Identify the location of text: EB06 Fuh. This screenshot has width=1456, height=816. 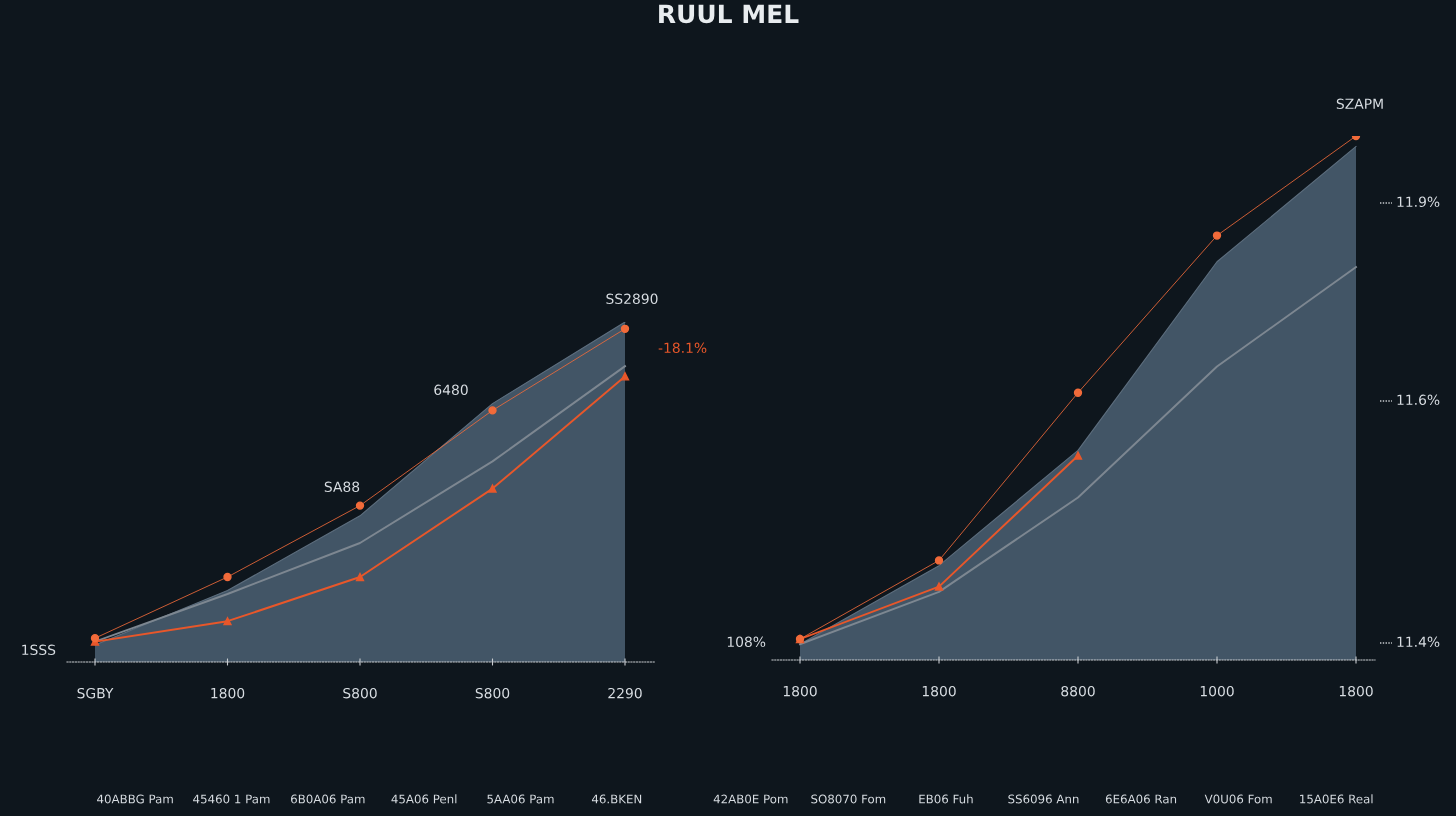
(946, 799).